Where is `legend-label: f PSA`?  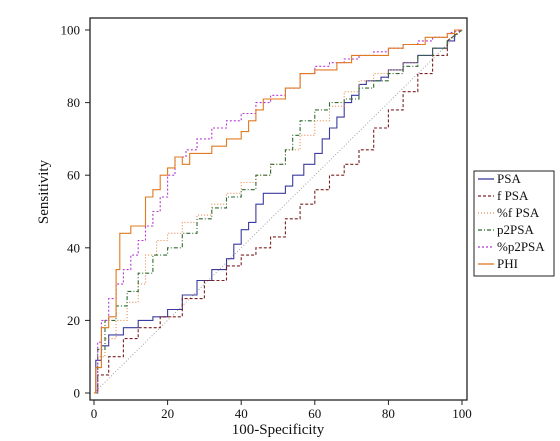 legend-label: f PSA is located at coordinates (513, 195).